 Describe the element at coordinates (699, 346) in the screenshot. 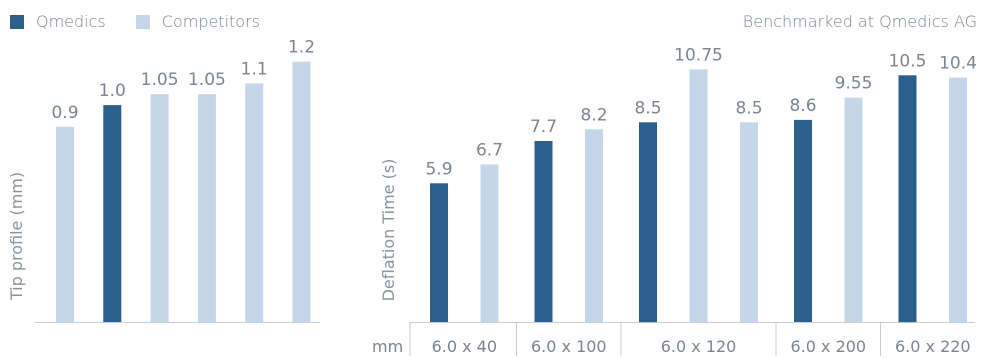

I see `deflation-group-label: 6.0 x 120` at that location.